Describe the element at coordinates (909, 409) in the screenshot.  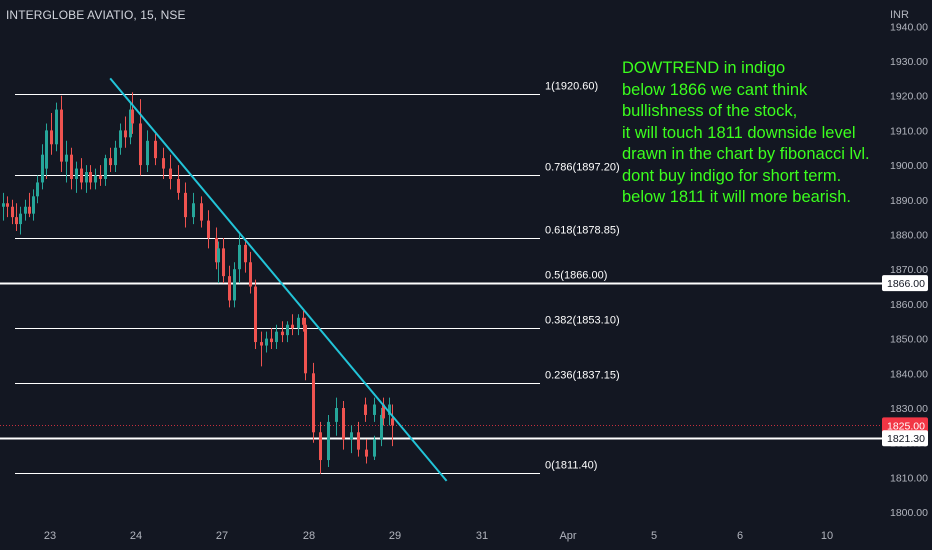
I see `price-tick-label: 1830.00` at that location.